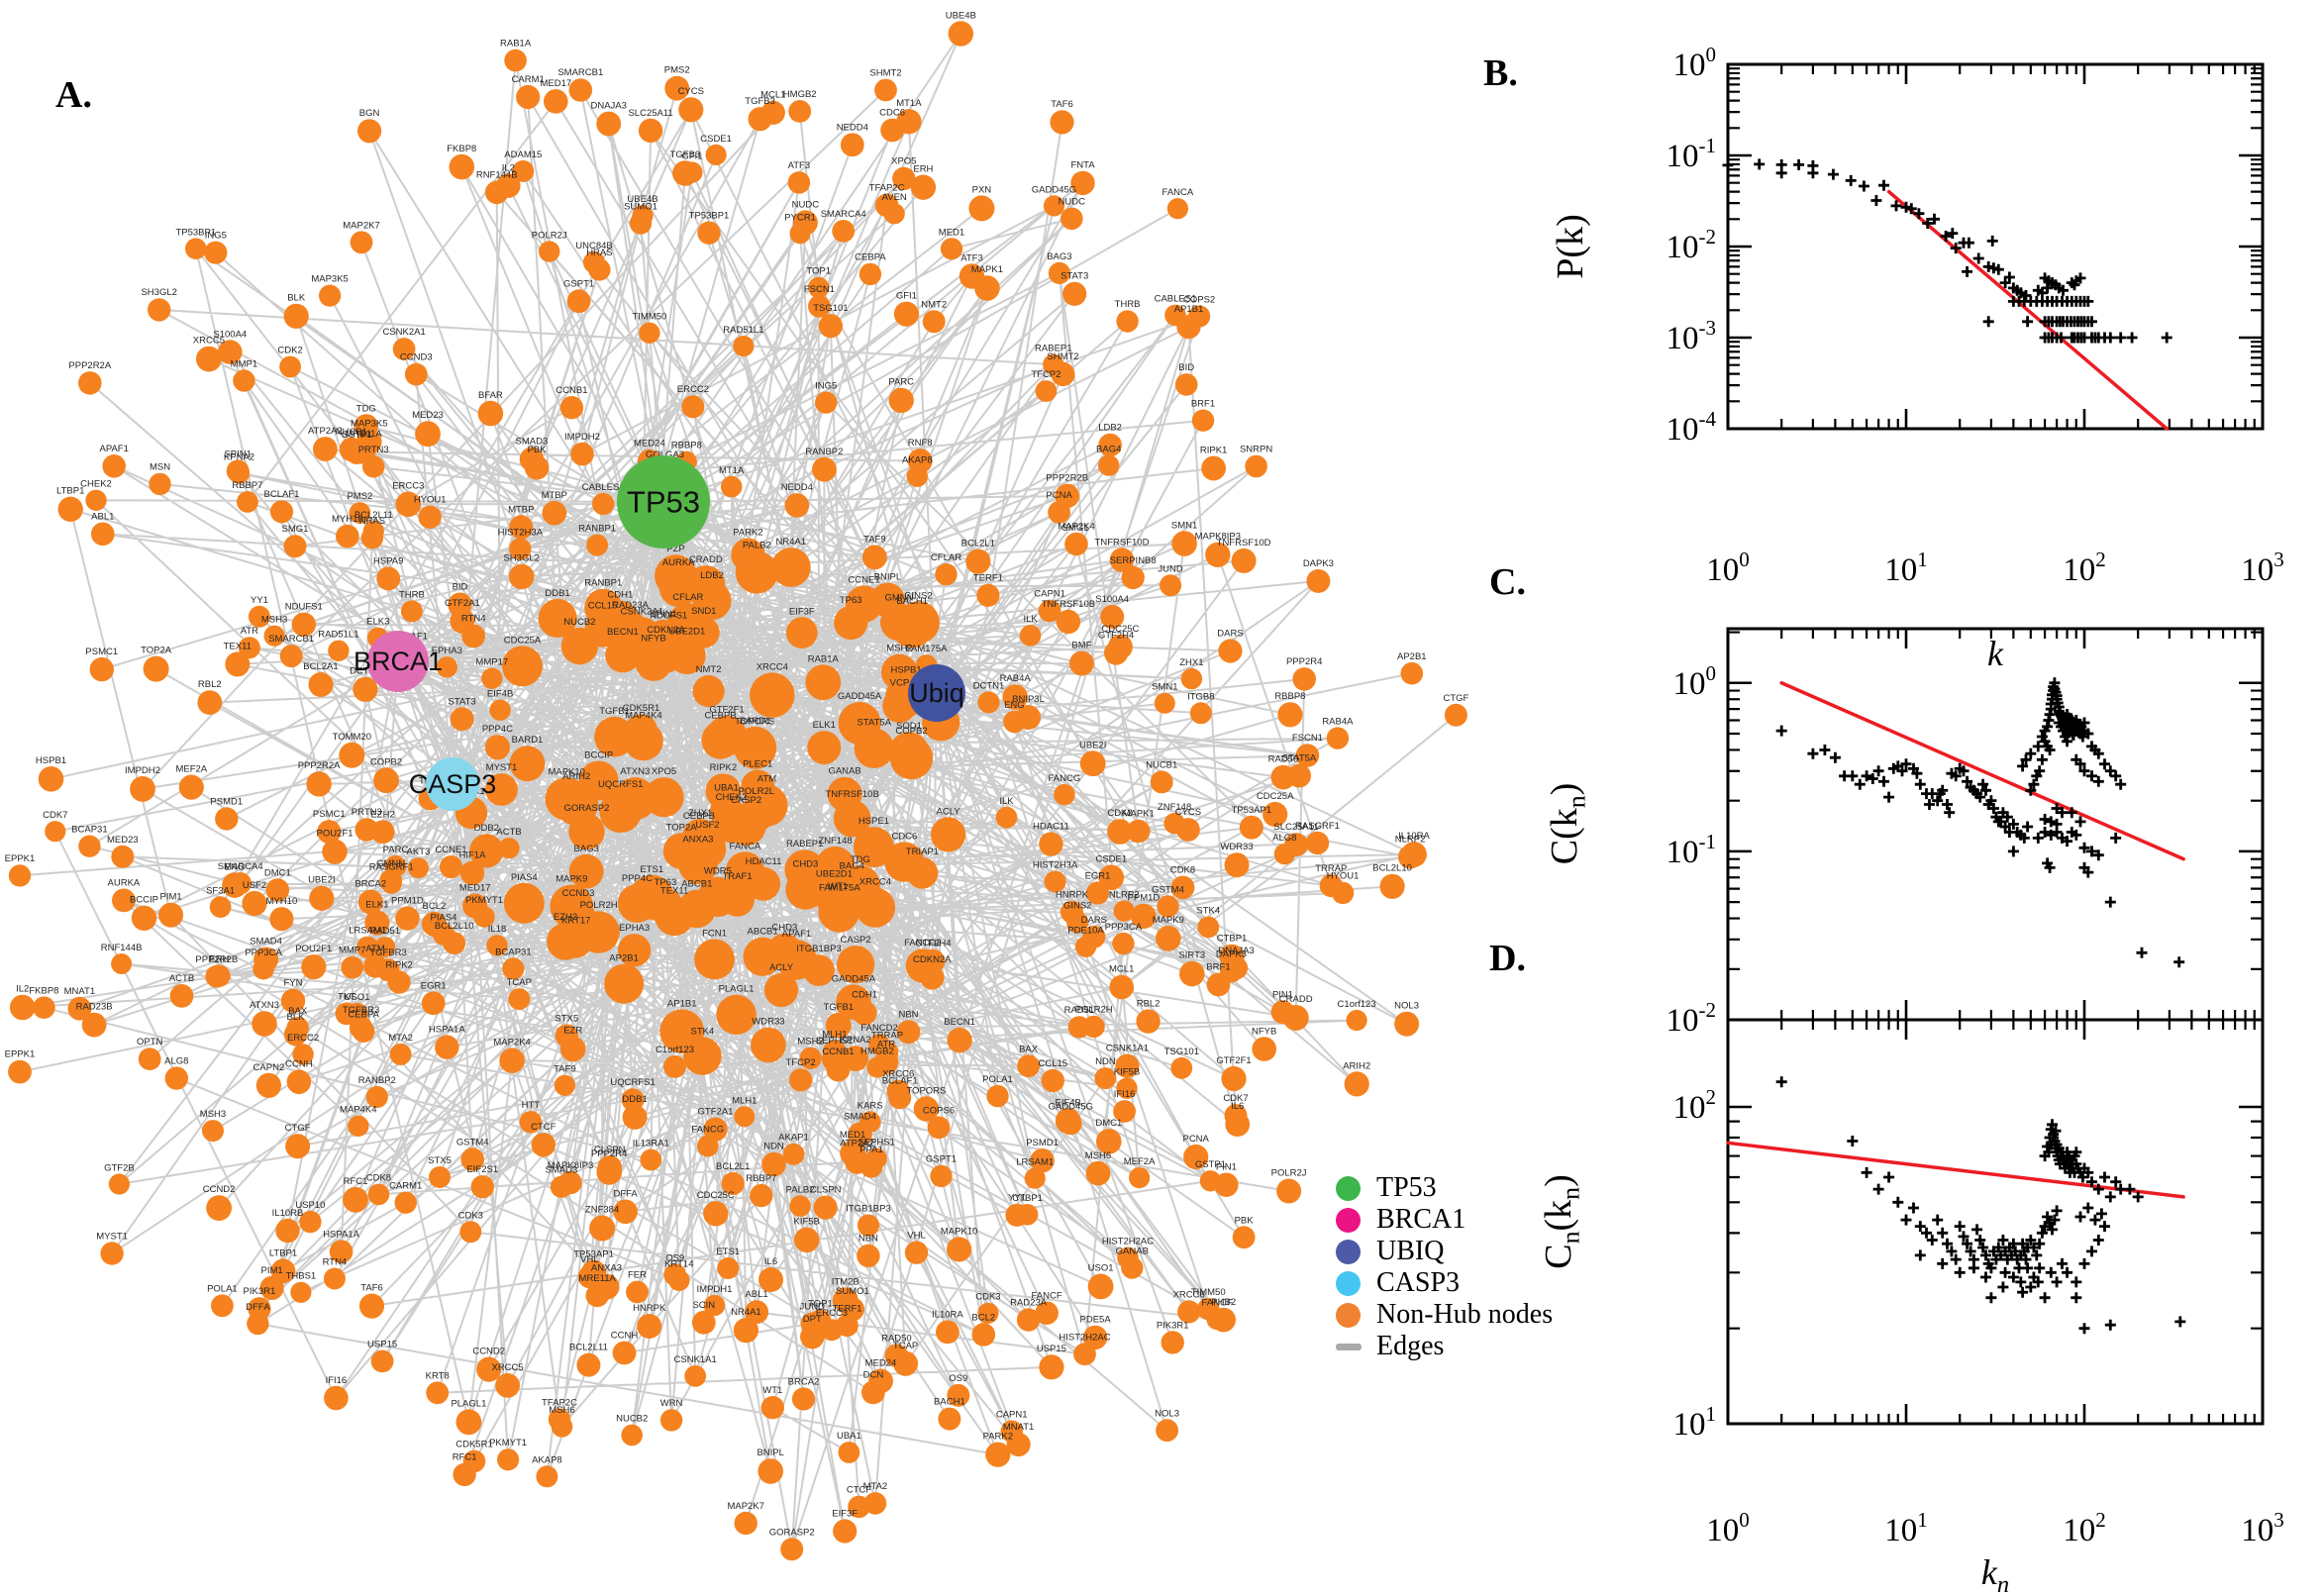  What do you see at coordinates (1189, 1295) in the screenshot?
I see `svg-text: XRCC6` at bounding box center [1189, 1295].